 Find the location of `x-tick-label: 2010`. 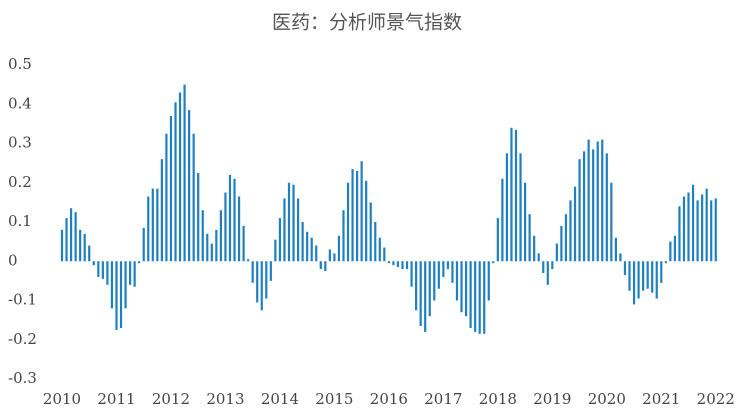

x-tick-label: 2010 is located at coordinates (62, 399).